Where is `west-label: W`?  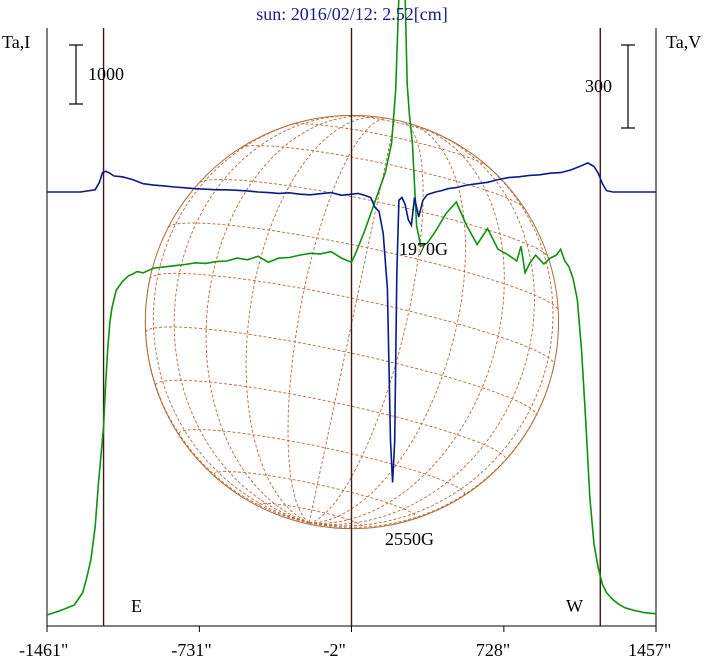 west-label: W is located at coordinates (574, 606).